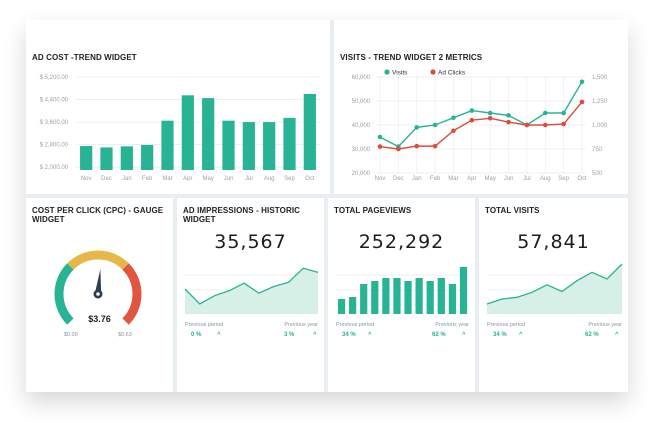 The width and height of the screenshot is (656, 442). Describe the element at coordinates (187, 179) in the screenshot. I see `x-tick-label: Apr` at that location.